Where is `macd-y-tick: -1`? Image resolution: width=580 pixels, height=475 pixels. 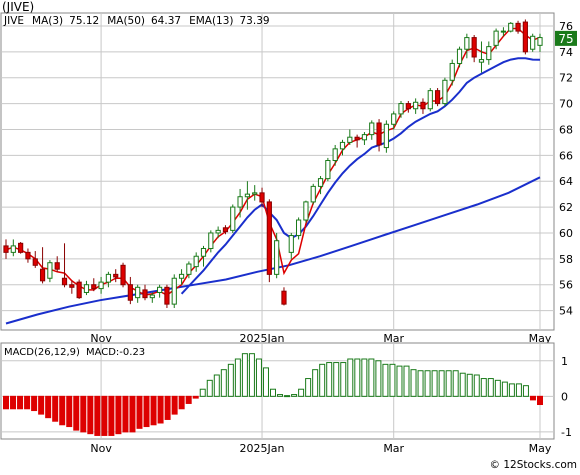
macd-y-tick: -1 is located at coordinates (566, 432).